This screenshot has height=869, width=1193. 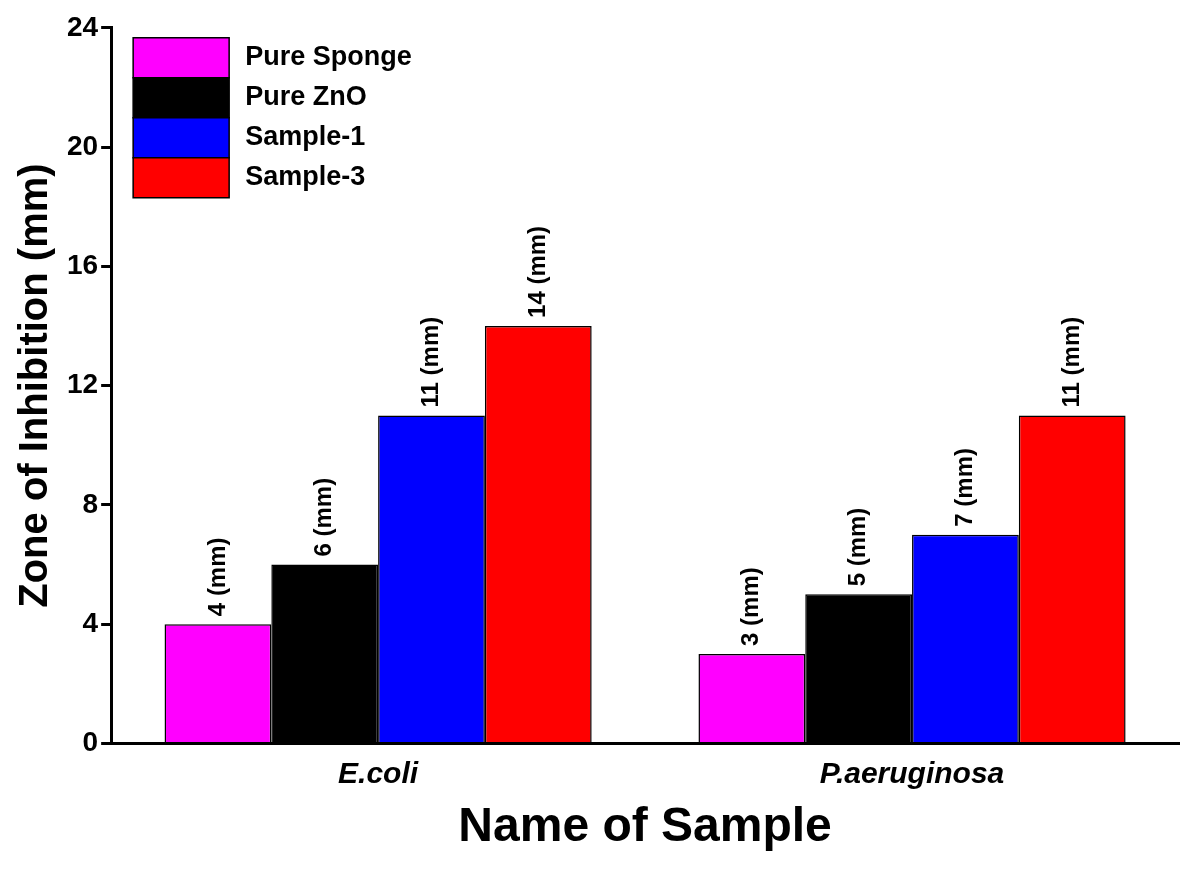 What do you see at coordinates (912, 772) in the screenshot?
I see `x-tick-label: P.aeruginosa` at bounding box center [912, 772].